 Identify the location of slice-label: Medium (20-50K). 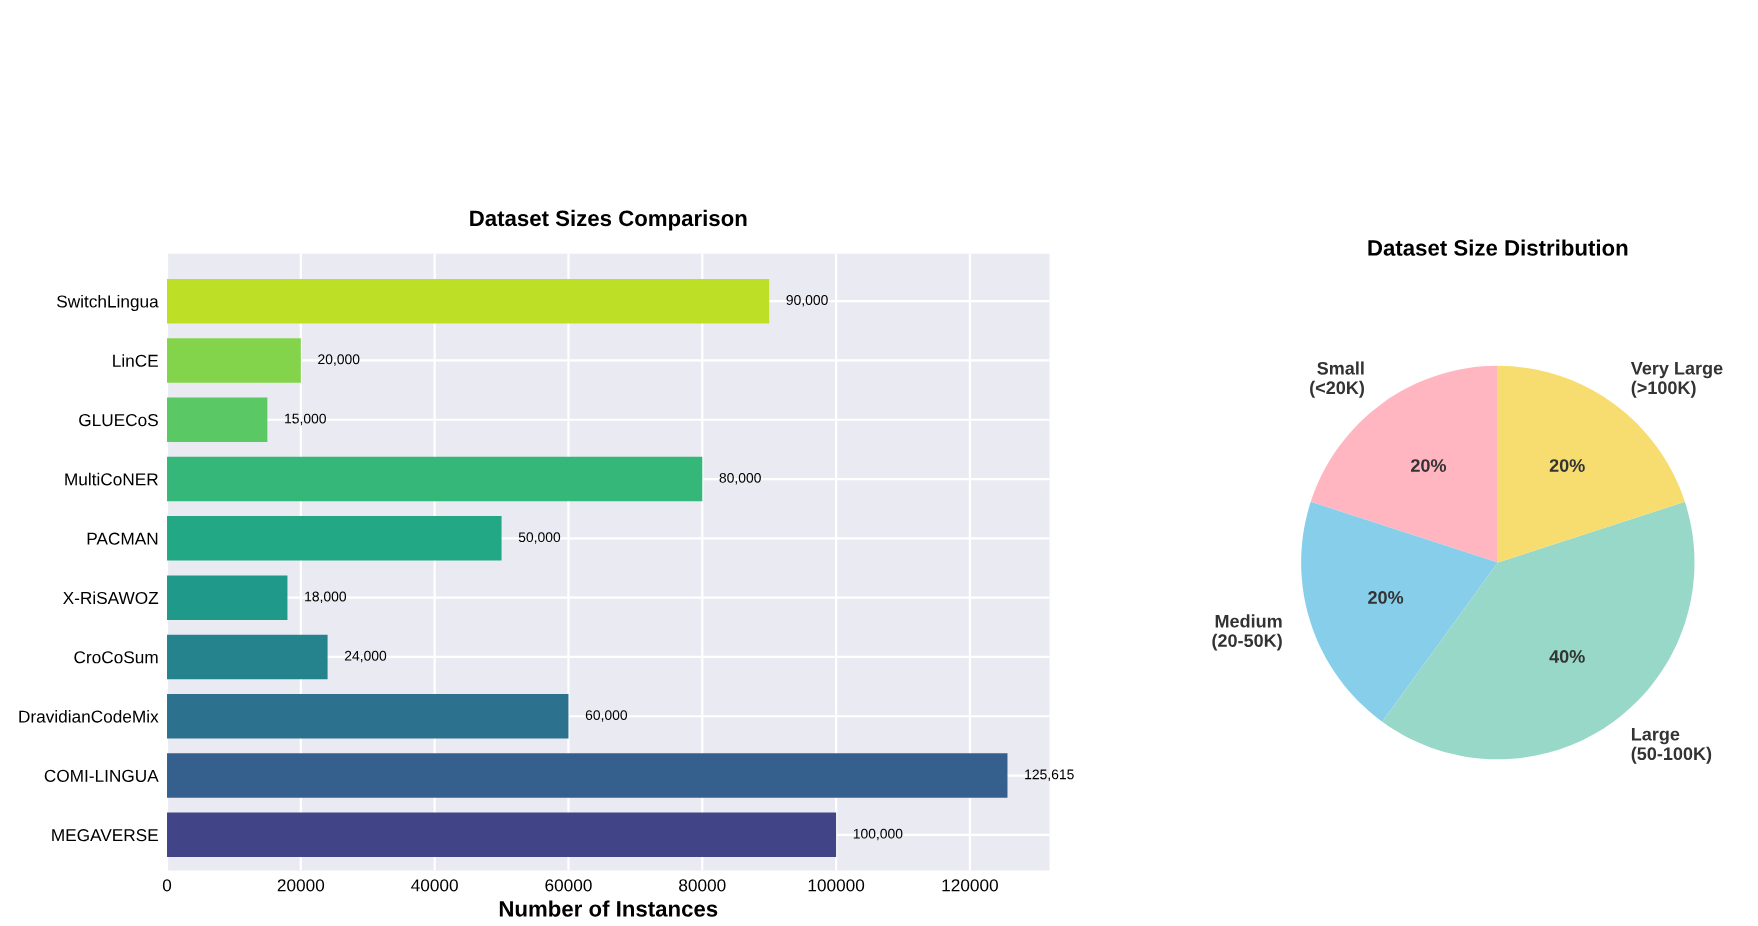
(1247, 632).